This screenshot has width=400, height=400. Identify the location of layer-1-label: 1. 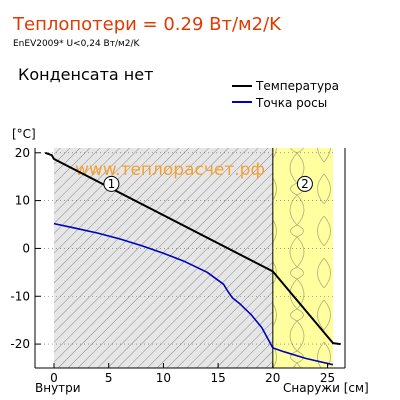
(112, 184).